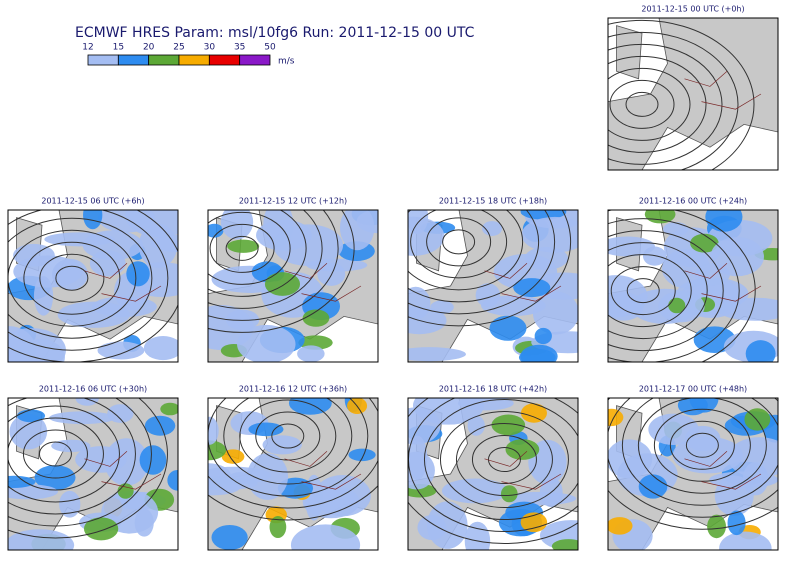 The height and width of the screenshot is (562, 788). Describe the element at coordinates (149, 48) in the screenshot. I see `legend-tick: 20` at that location.